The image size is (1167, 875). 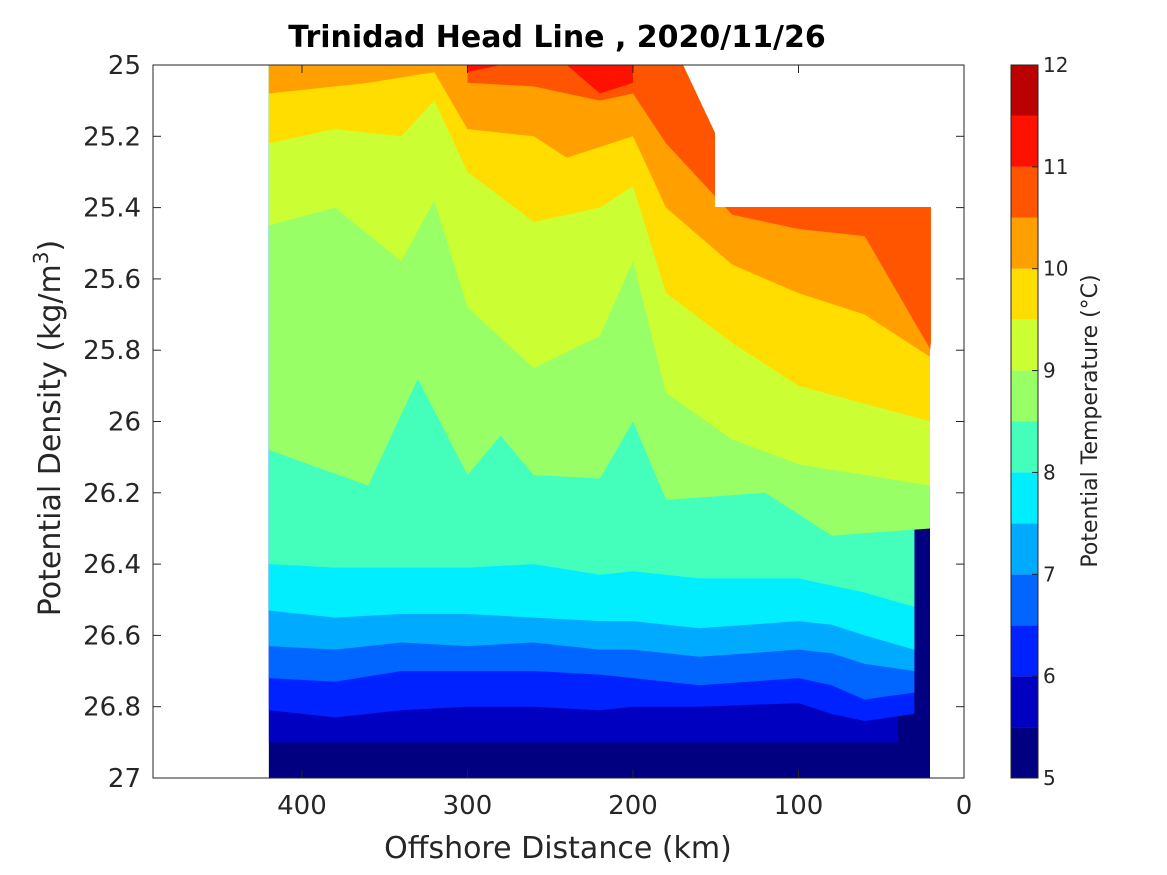 I want to click on colorbar-frame, so click(x=1024, y=421).